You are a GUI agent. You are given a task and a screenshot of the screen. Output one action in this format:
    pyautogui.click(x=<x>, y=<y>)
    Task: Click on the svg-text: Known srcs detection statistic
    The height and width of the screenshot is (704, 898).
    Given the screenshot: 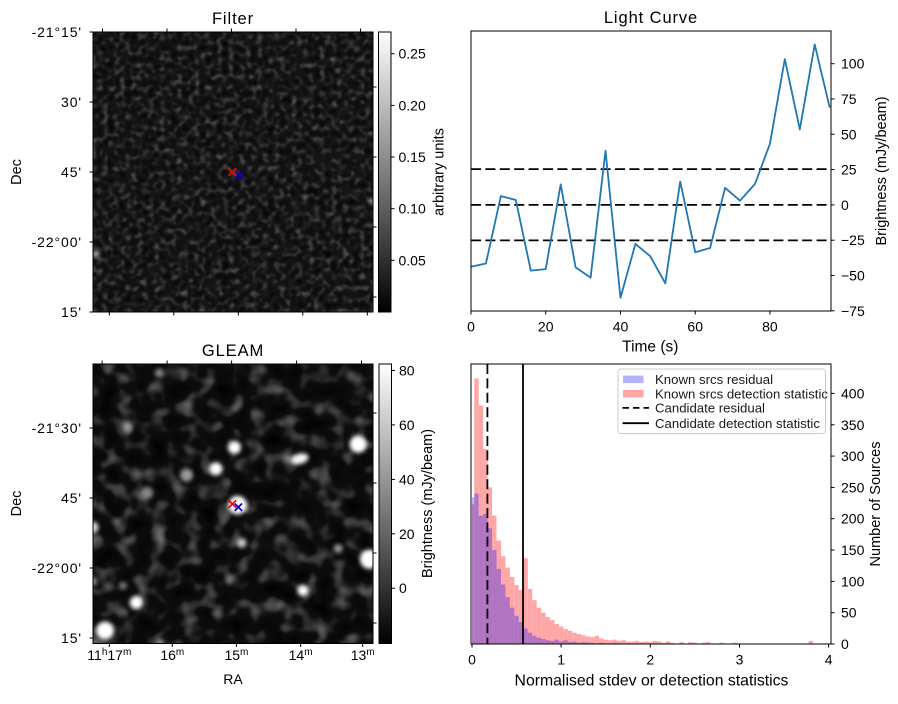 What is the action you would take?
    pyautogui.click(x=741, y=393)
    